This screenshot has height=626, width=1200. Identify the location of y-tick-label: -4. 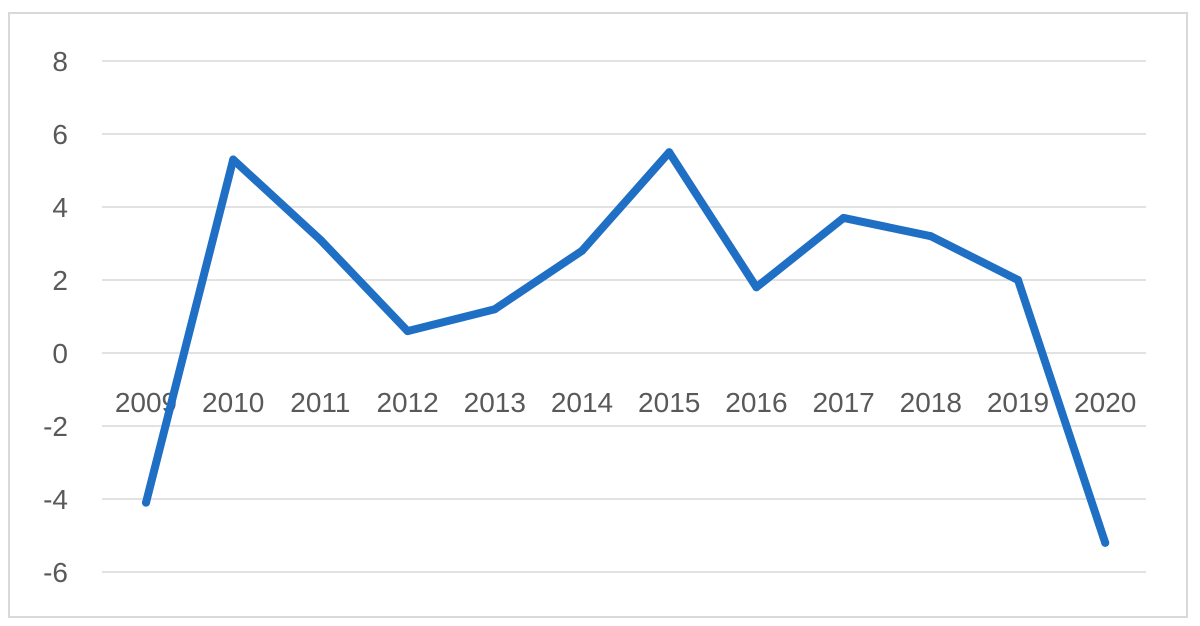
(55, 499).